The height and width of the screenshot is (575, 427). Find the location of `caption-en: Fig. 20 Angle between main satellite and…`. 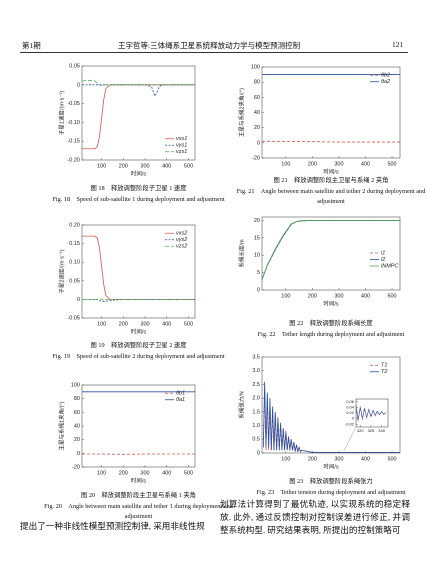

caption-en: Fig. 20 Angle between main satellite and… is located at coordinates (138, 511).